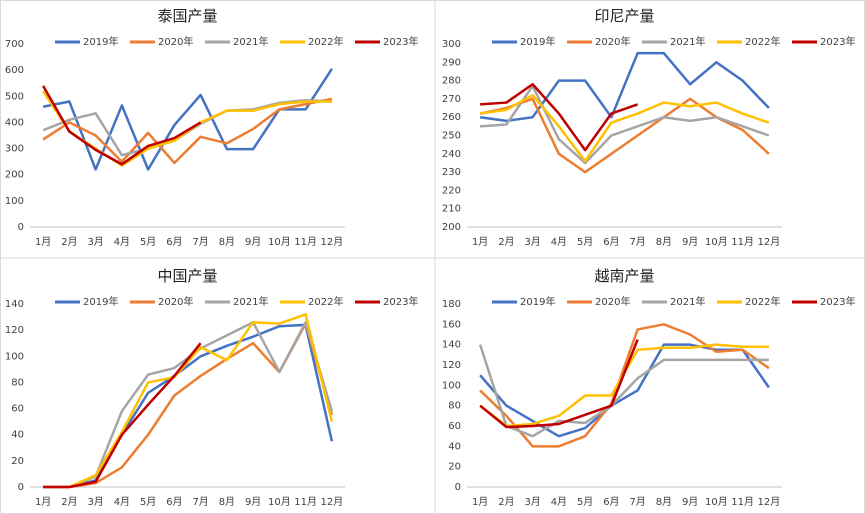  Describe the element at coordinates (451, 99) in the screenshot. I see `y-tick-label: 270` at that location.